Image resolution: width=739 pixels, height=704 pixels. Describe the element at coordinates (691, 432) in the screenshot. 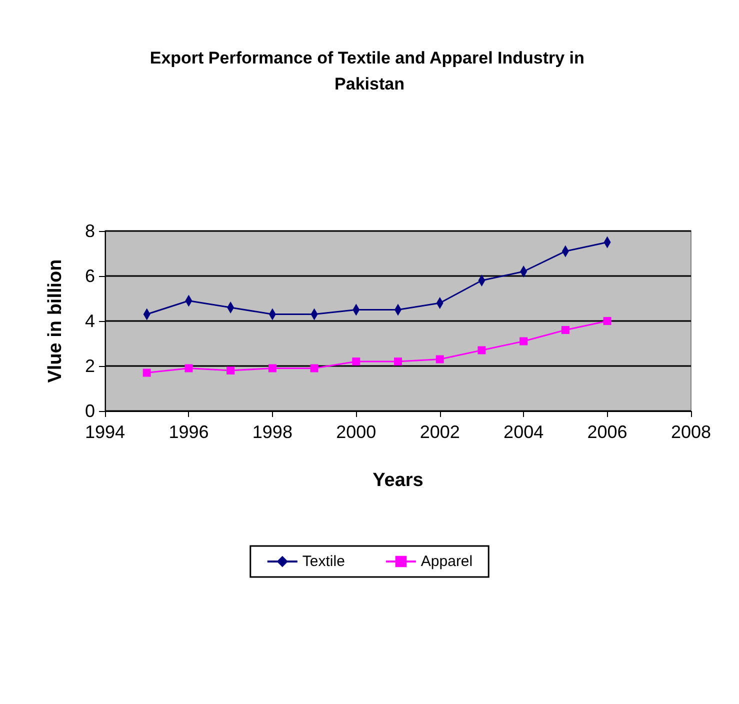

I see `x-tick-label: 2008` at that location.